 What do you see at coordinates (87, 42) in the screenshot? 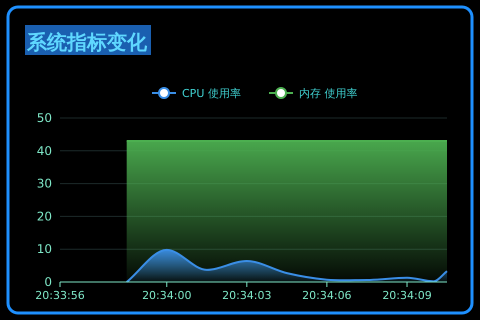
I see `chart-title: 系统指标变化` at bounding box center [87, 42].